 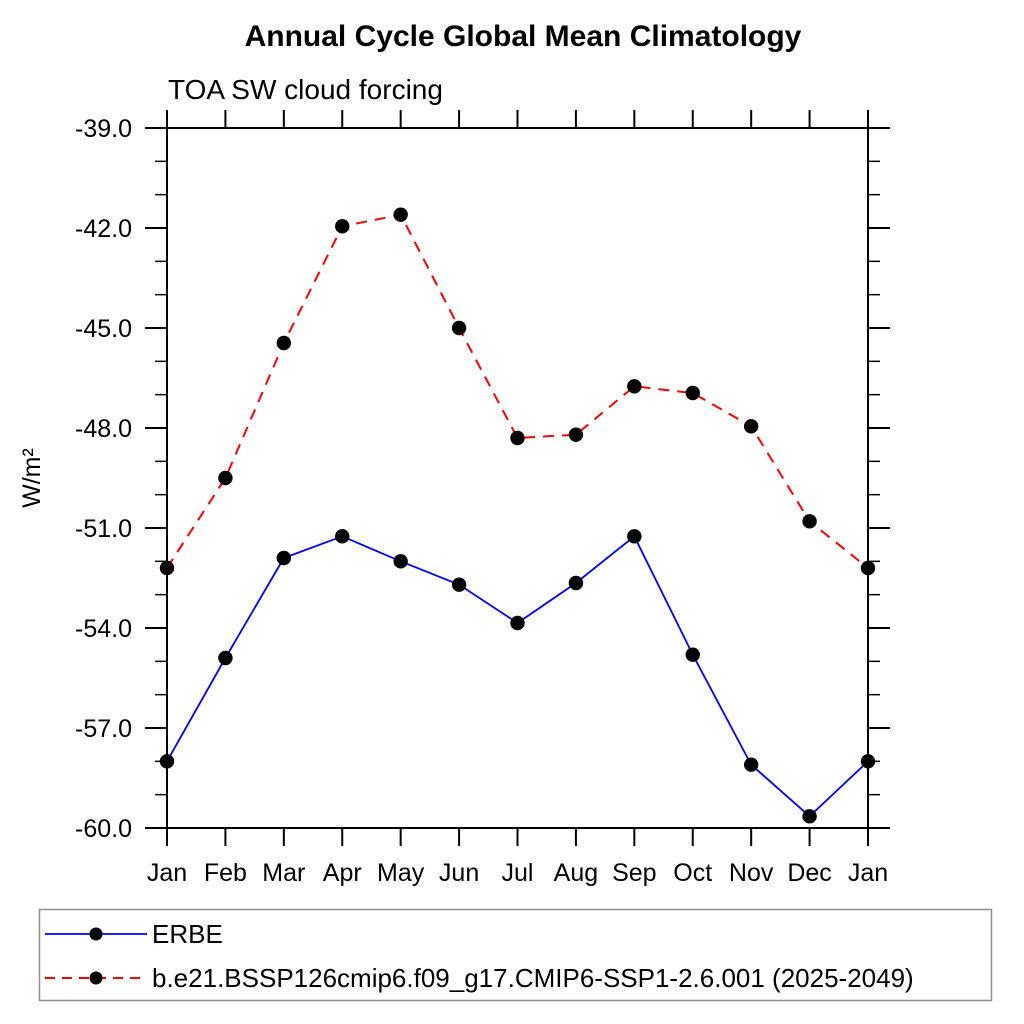 What do you see at coordinates (634, 873) in the screenshot?
I see `x-tick-label: Sep` at bounding box center [634, 873].